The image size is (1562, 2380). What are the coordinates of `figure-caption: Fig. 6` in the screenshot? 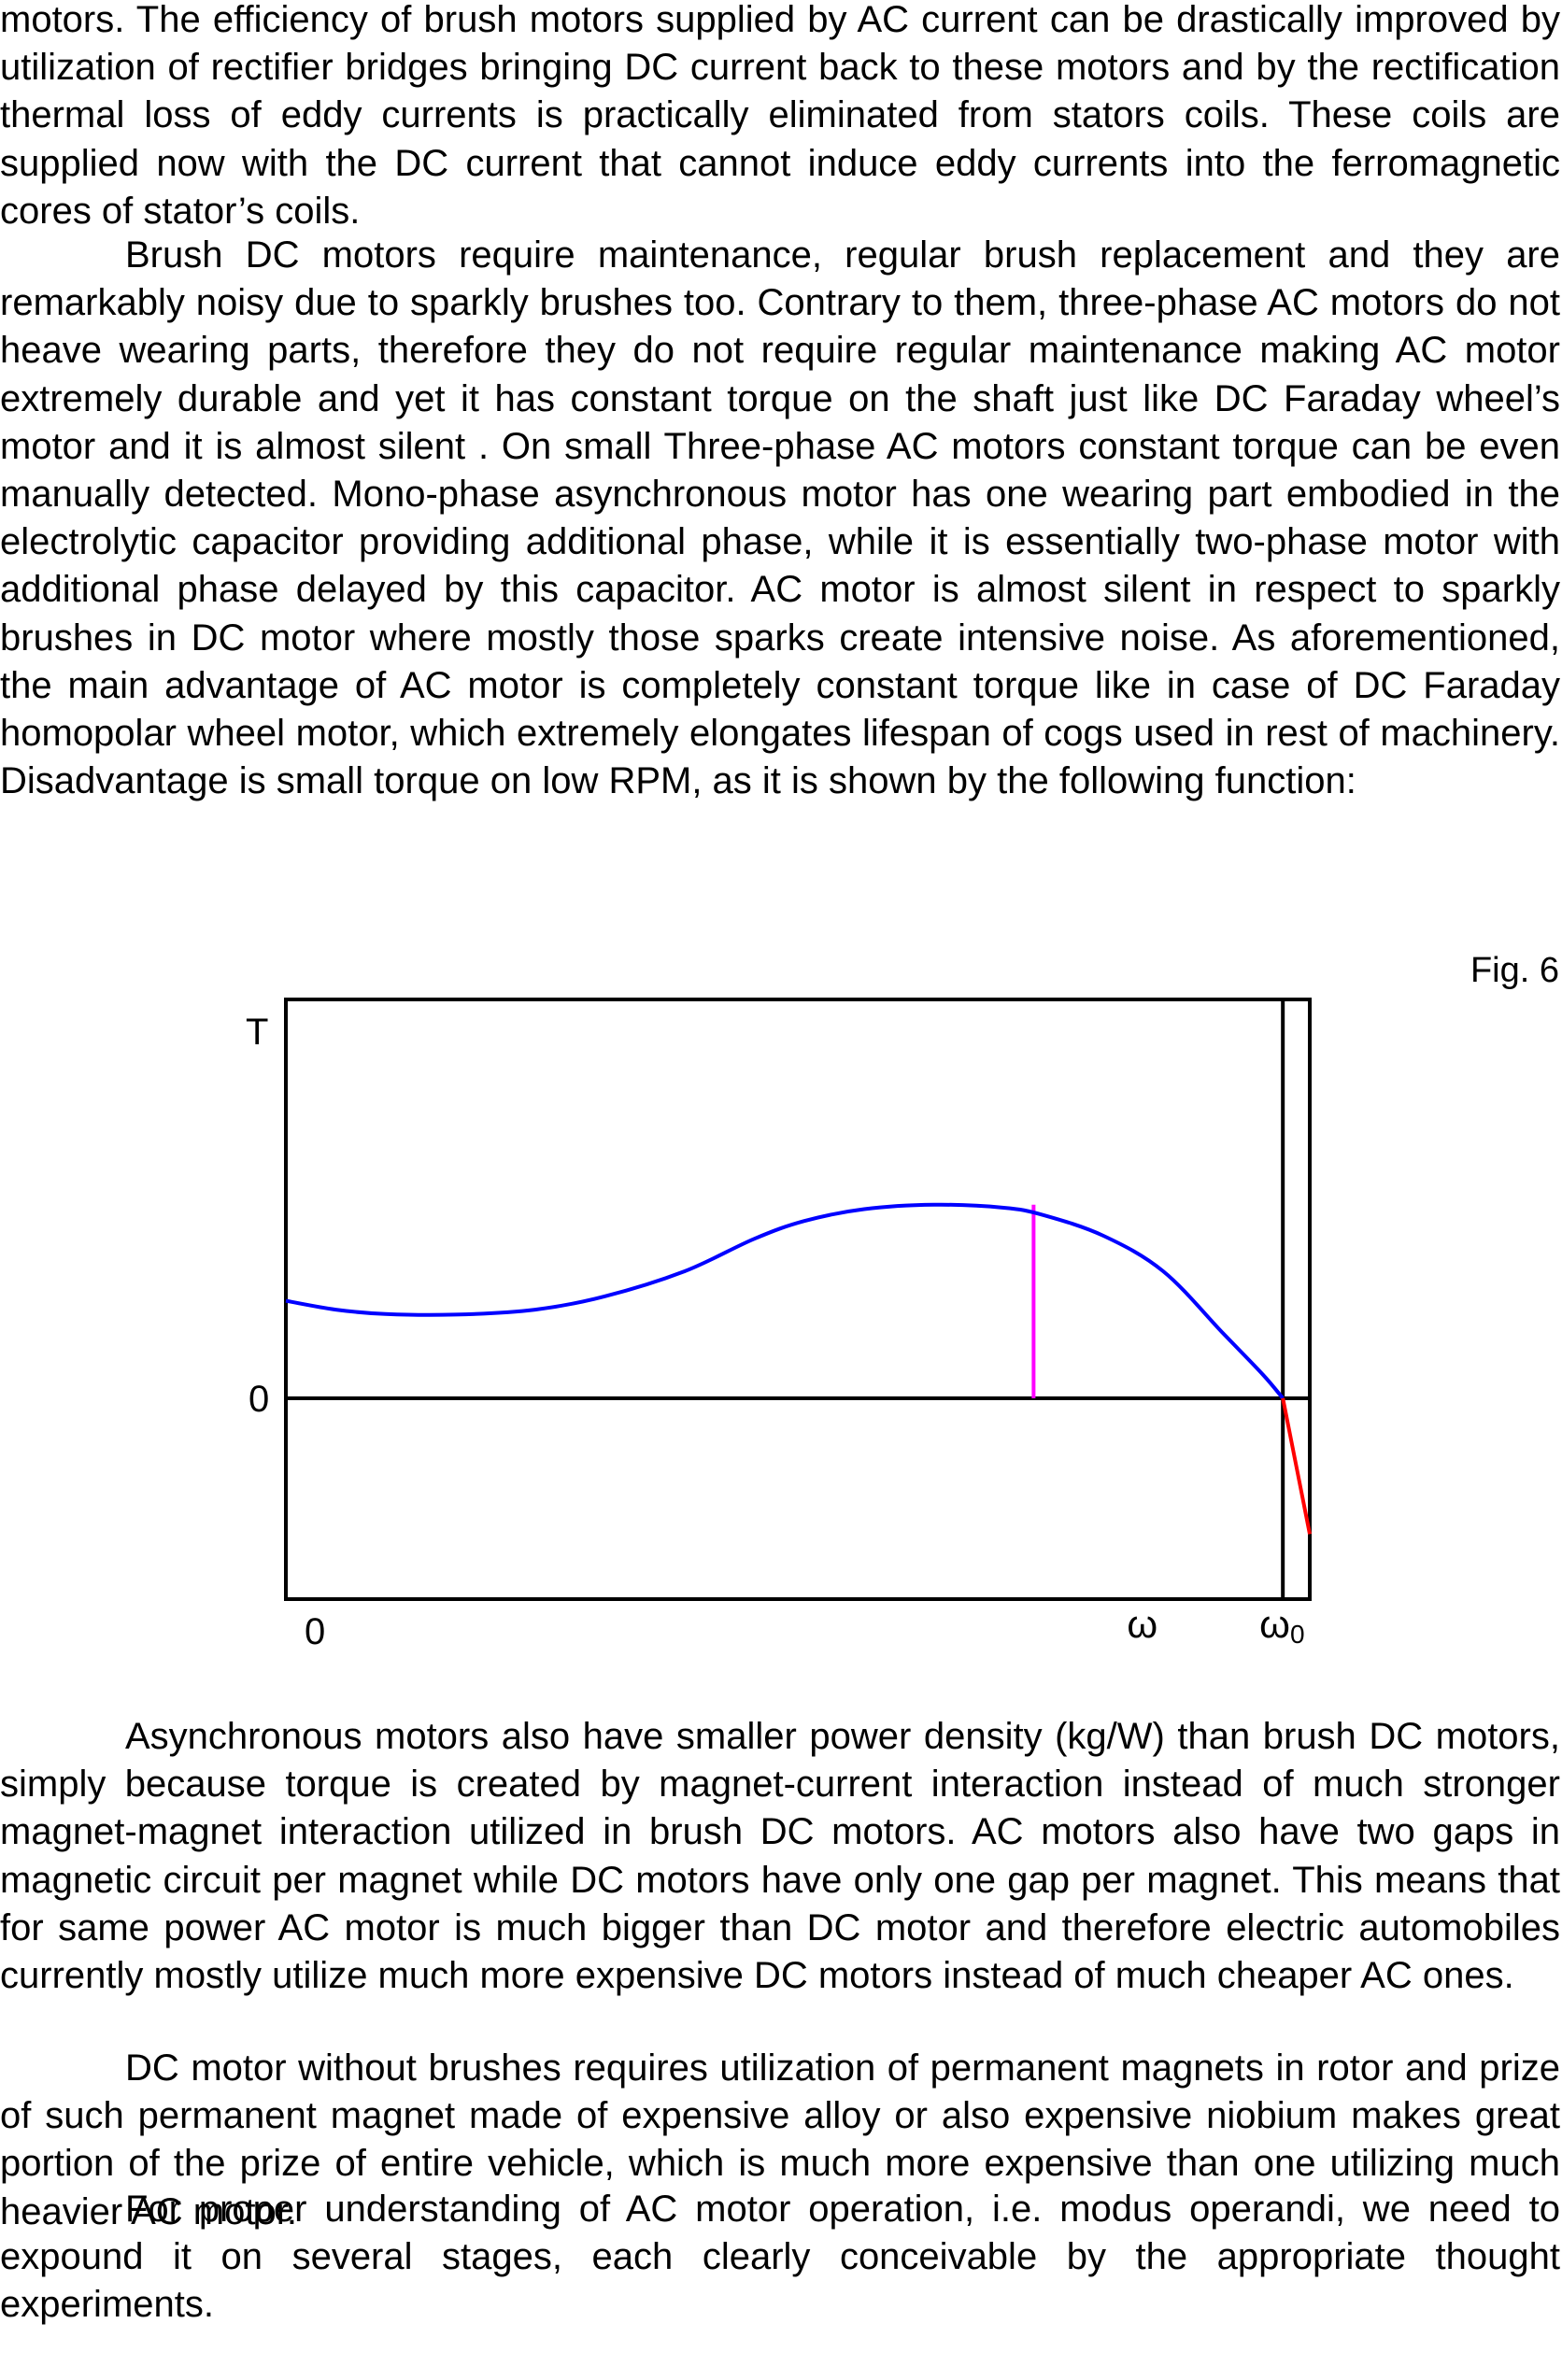 It's located at (1514, 970).